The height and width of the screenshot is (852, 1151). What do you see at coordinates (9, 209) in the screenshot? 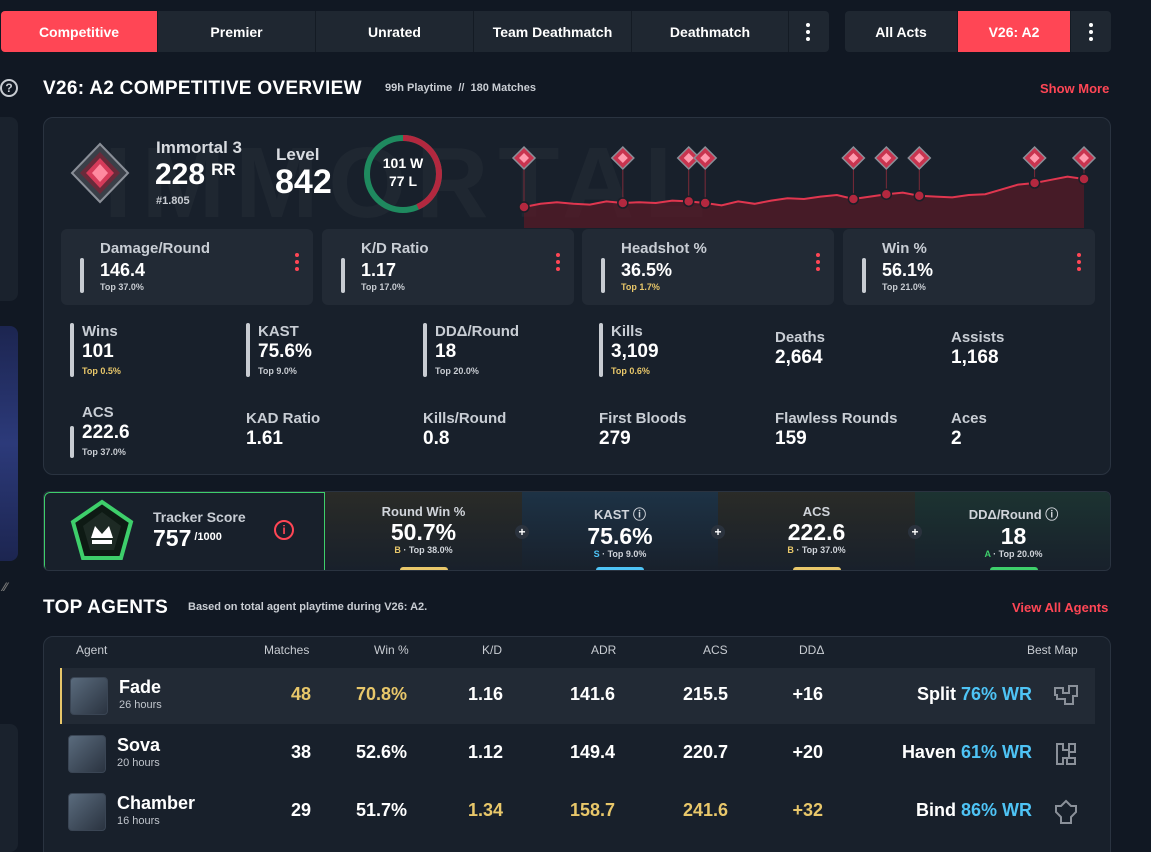
I see `left-panel-edge` at bounding box center [9, 209].